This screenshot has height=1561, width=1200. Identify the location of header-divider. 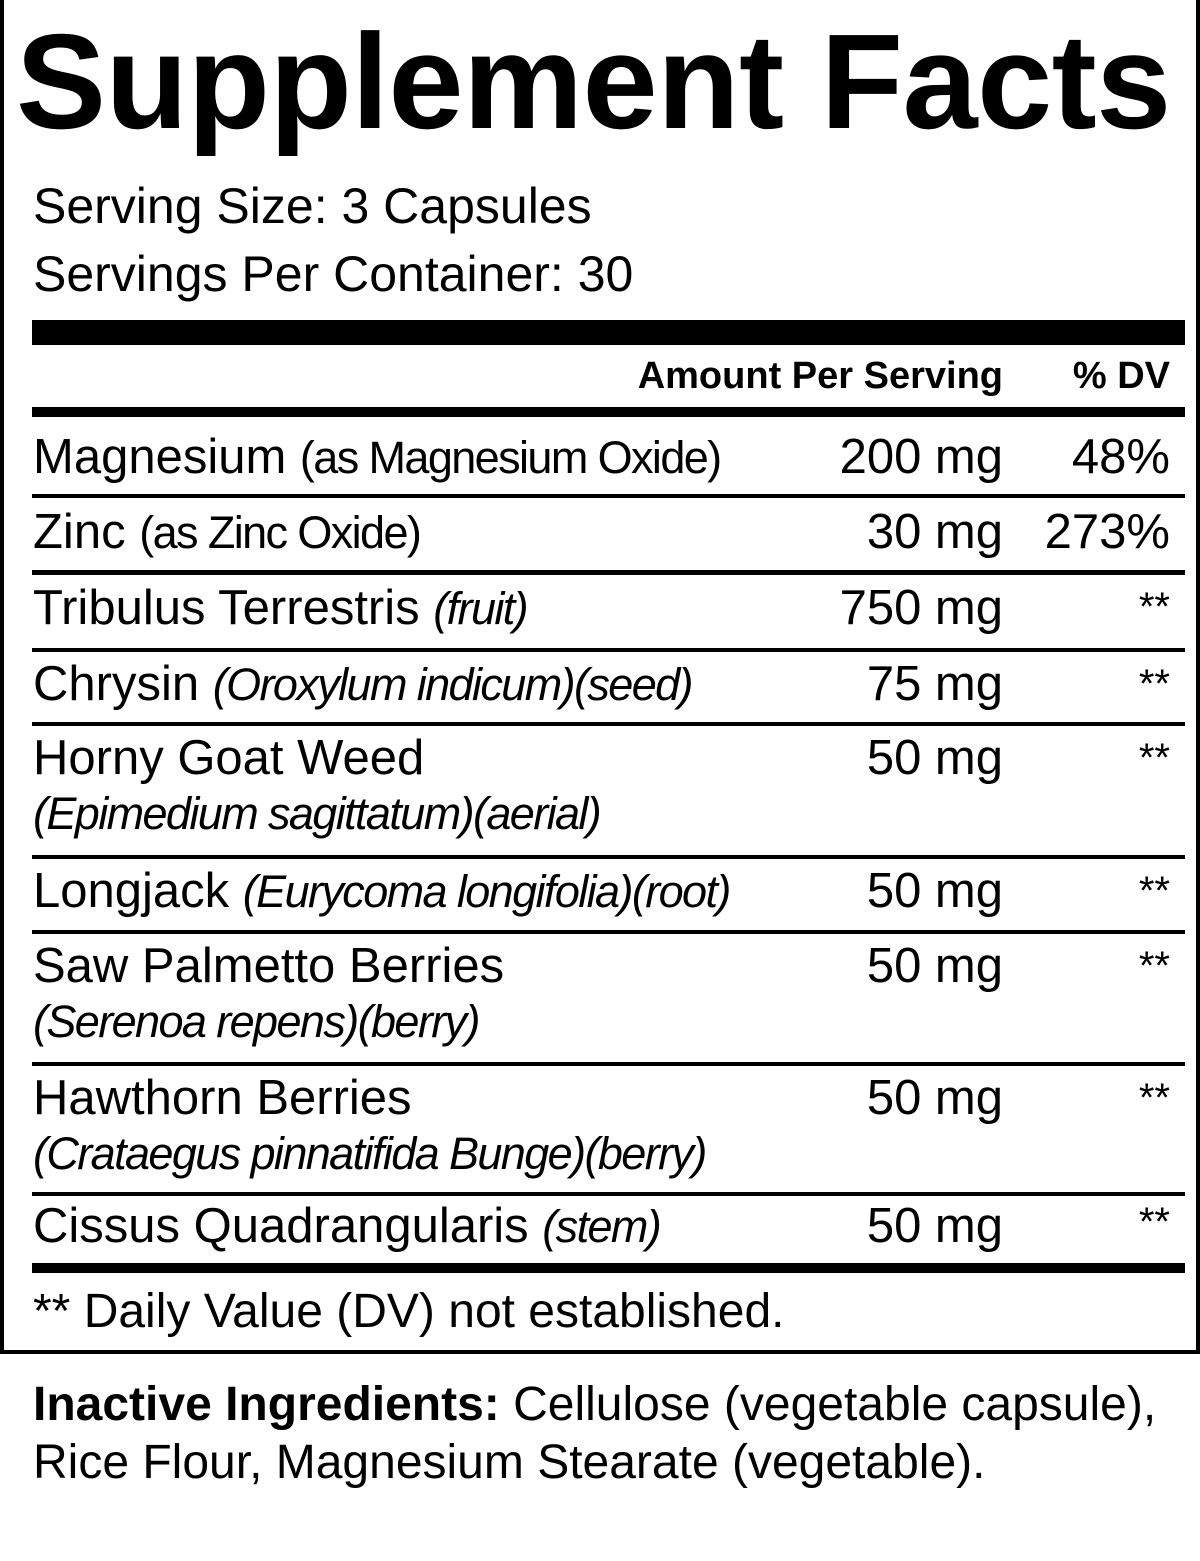
(608, 412).